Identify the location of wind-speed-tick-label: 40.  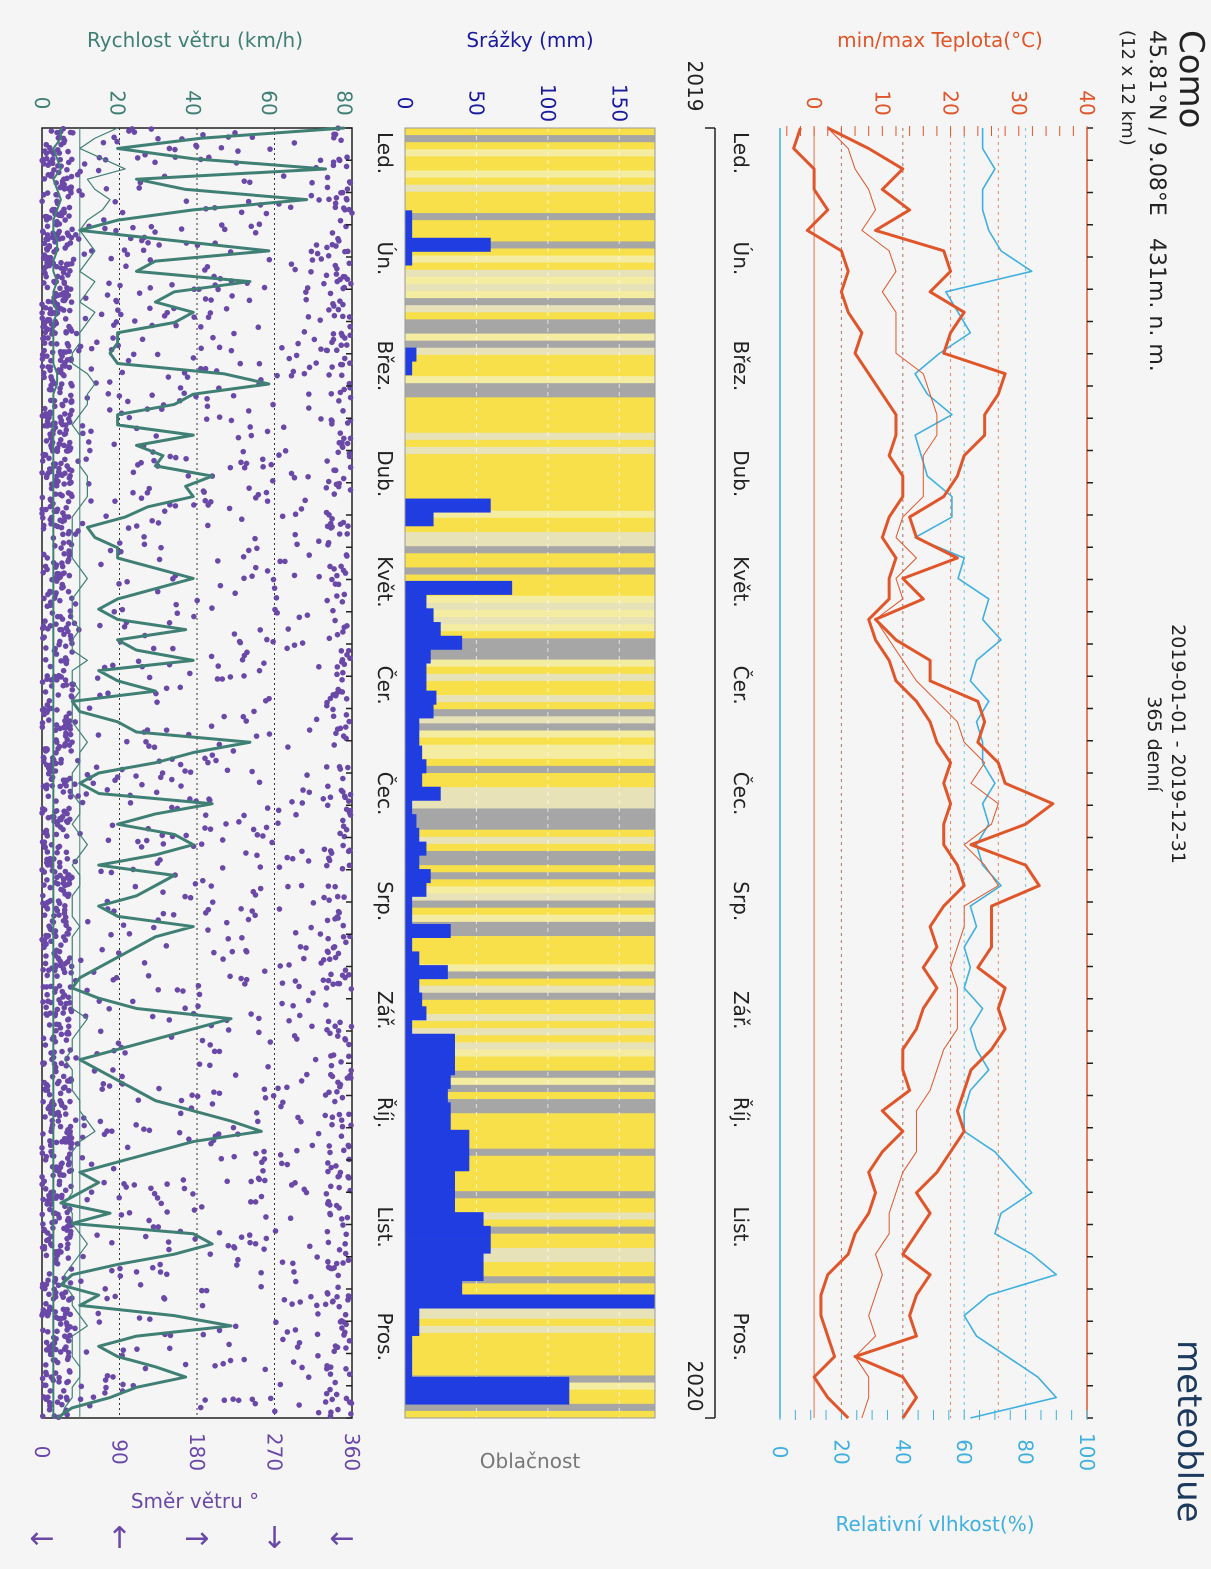
(193, 102).